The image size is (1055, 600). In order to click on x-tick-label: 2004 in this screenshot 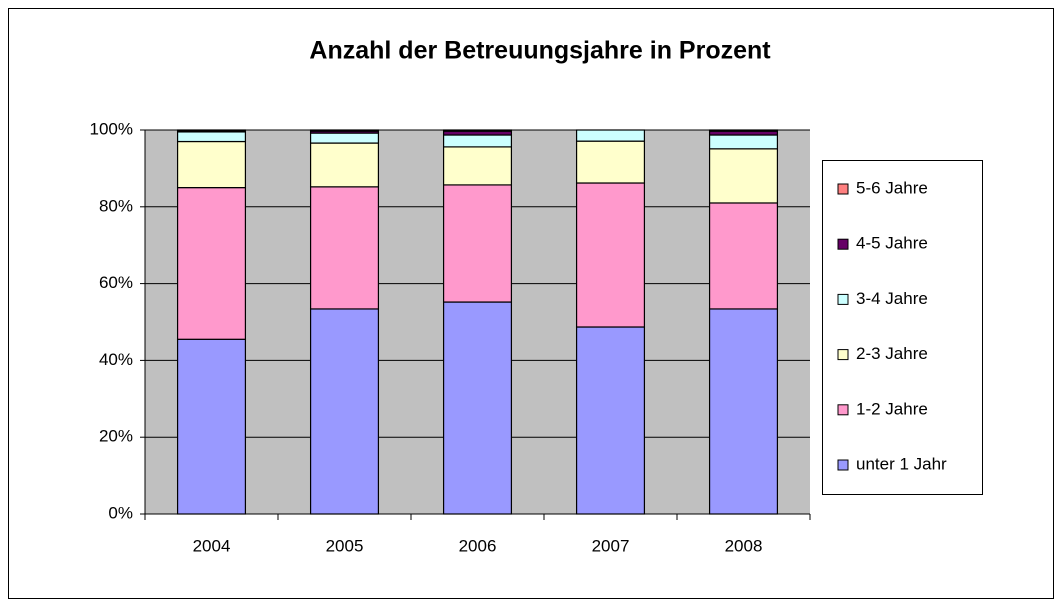, I will do `click(212, 545)`.